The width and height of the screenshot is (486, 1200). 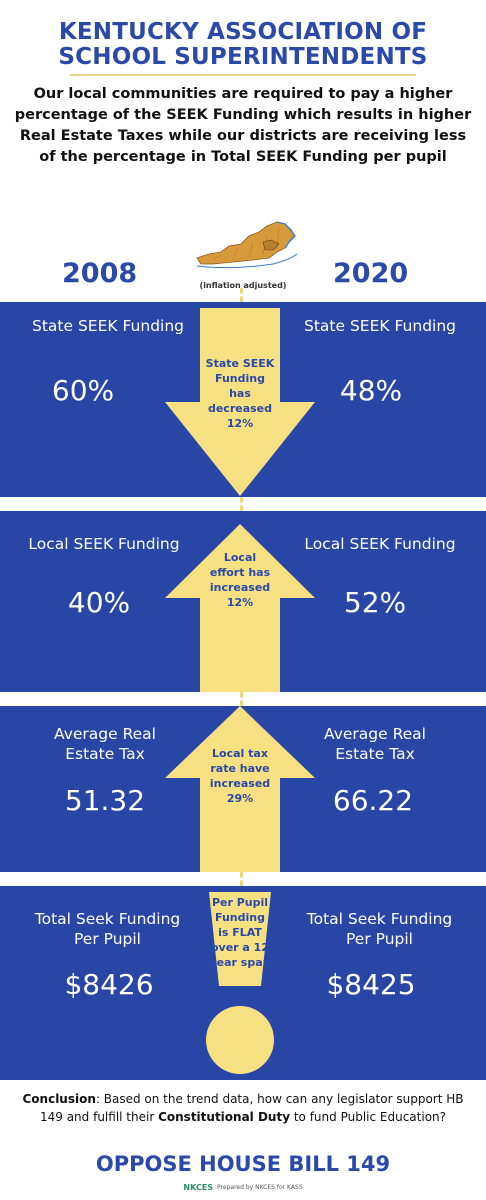 What do you see at coordinates (371, 984) in the screenshot?
I see `value-per-pupil-2020: $8425` at bounding box center [371, 984].